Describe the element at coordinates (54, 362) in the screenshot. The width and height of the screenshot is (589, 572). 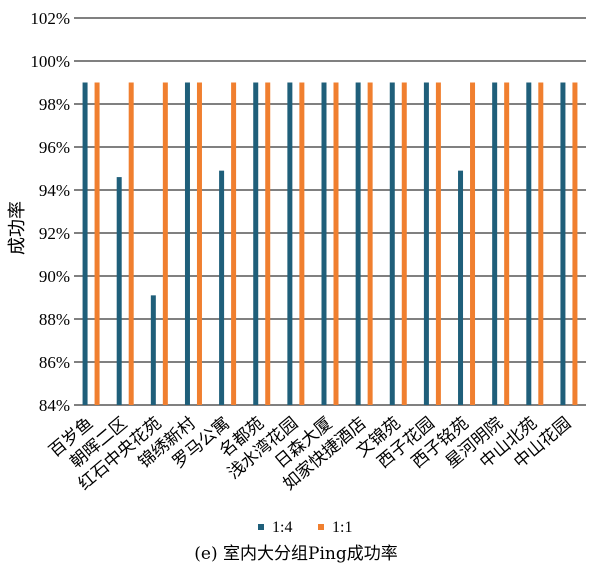
I see `y-tick-label: 86%` at that location.